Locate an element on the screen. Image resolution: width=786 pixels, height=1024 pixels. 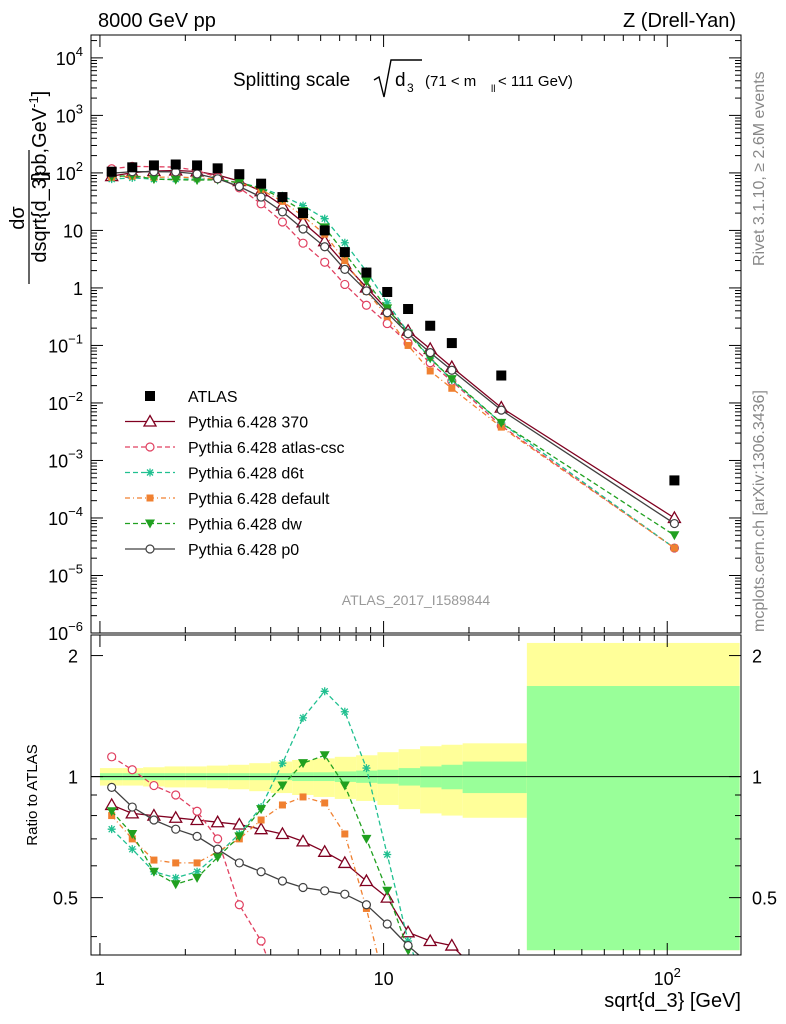
analysis-watermark: ATLAS_2017_I1589844 is located at coordinates (416, 600).